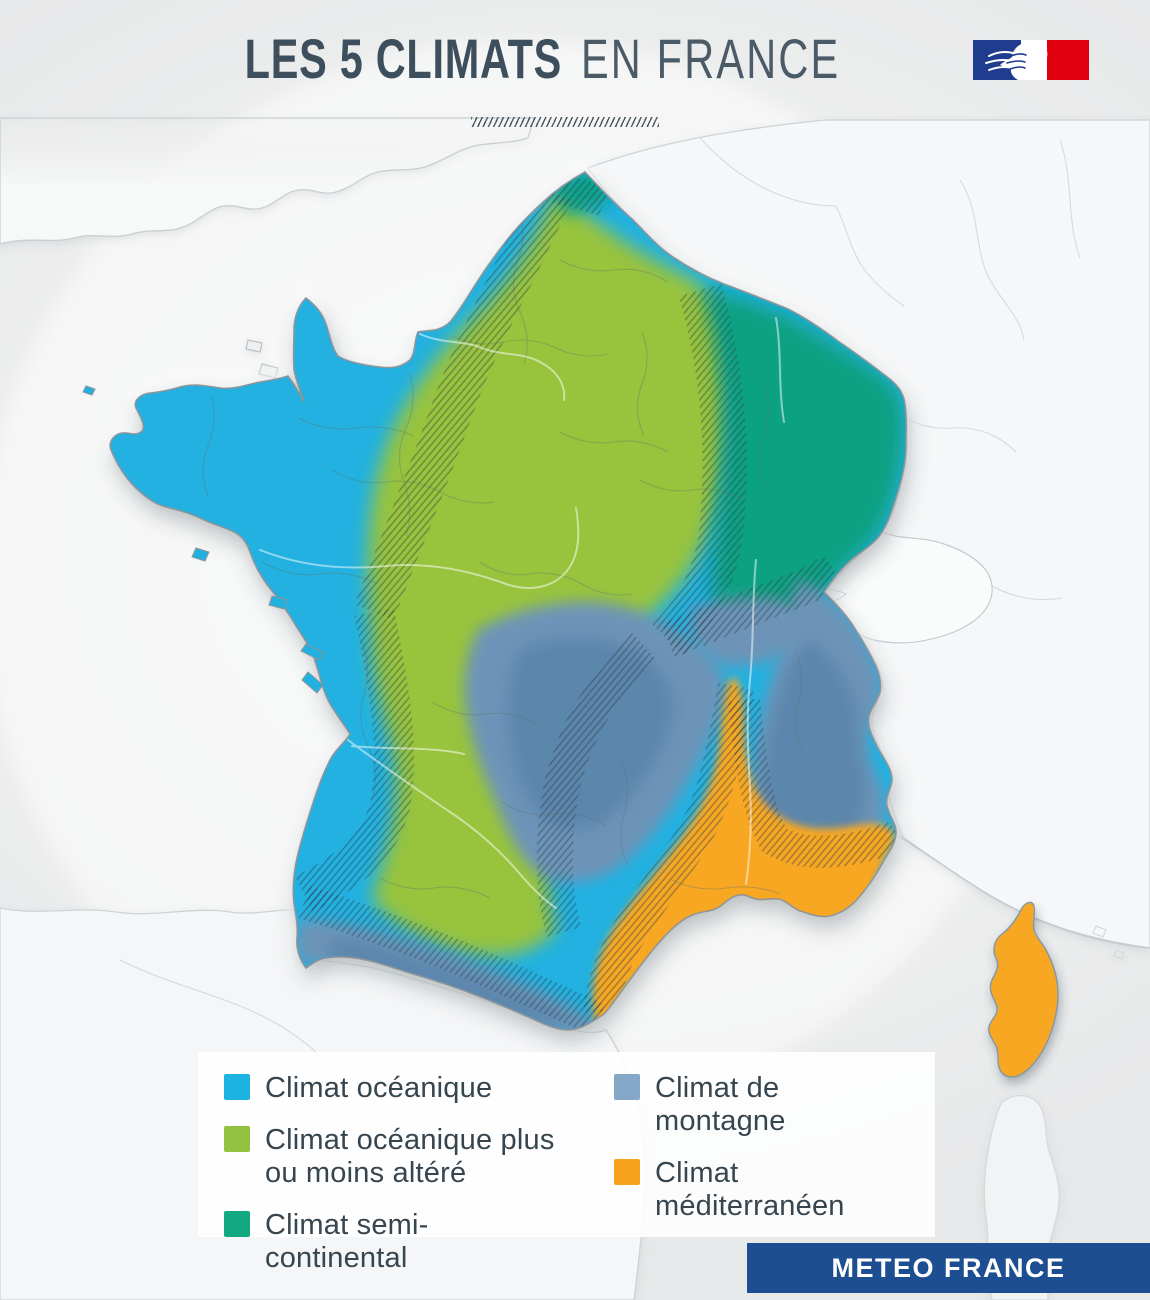 The height and width of the screenshot is (1300, 1150). I want to click on legend-item-oceanique: Climat océanique, so click(397, 1088).